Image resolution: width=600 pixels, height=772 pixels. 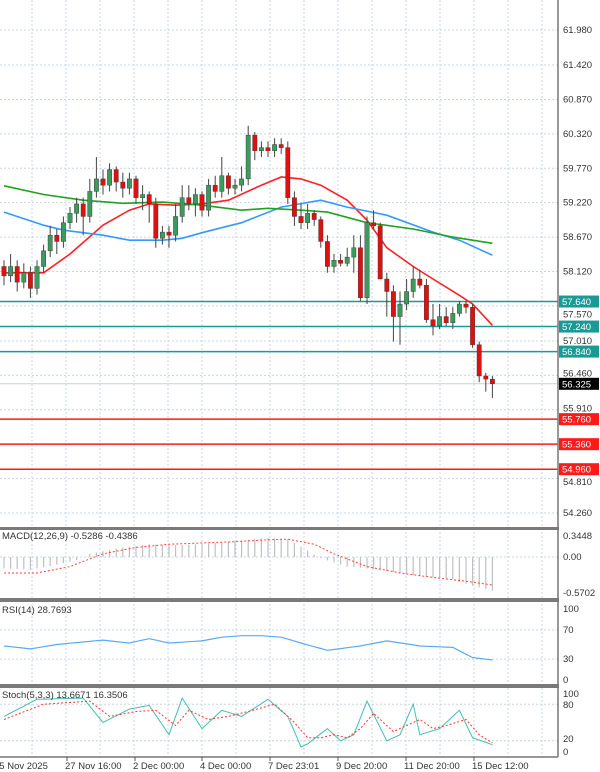 What do you see at coordinates (577, 341) in the screenshot?
I see `price-tick-label: 57.010` at bounding box center [577, 341].